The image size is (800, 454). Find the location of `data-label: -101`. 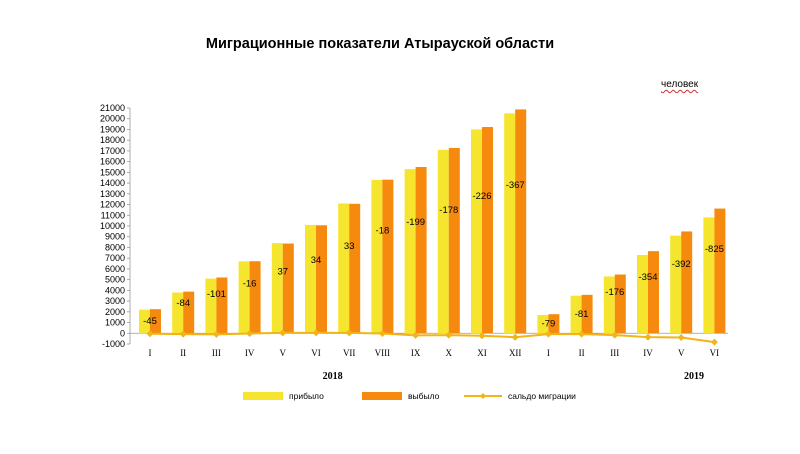

data-label: -101 is located at coordinates (216, 294).